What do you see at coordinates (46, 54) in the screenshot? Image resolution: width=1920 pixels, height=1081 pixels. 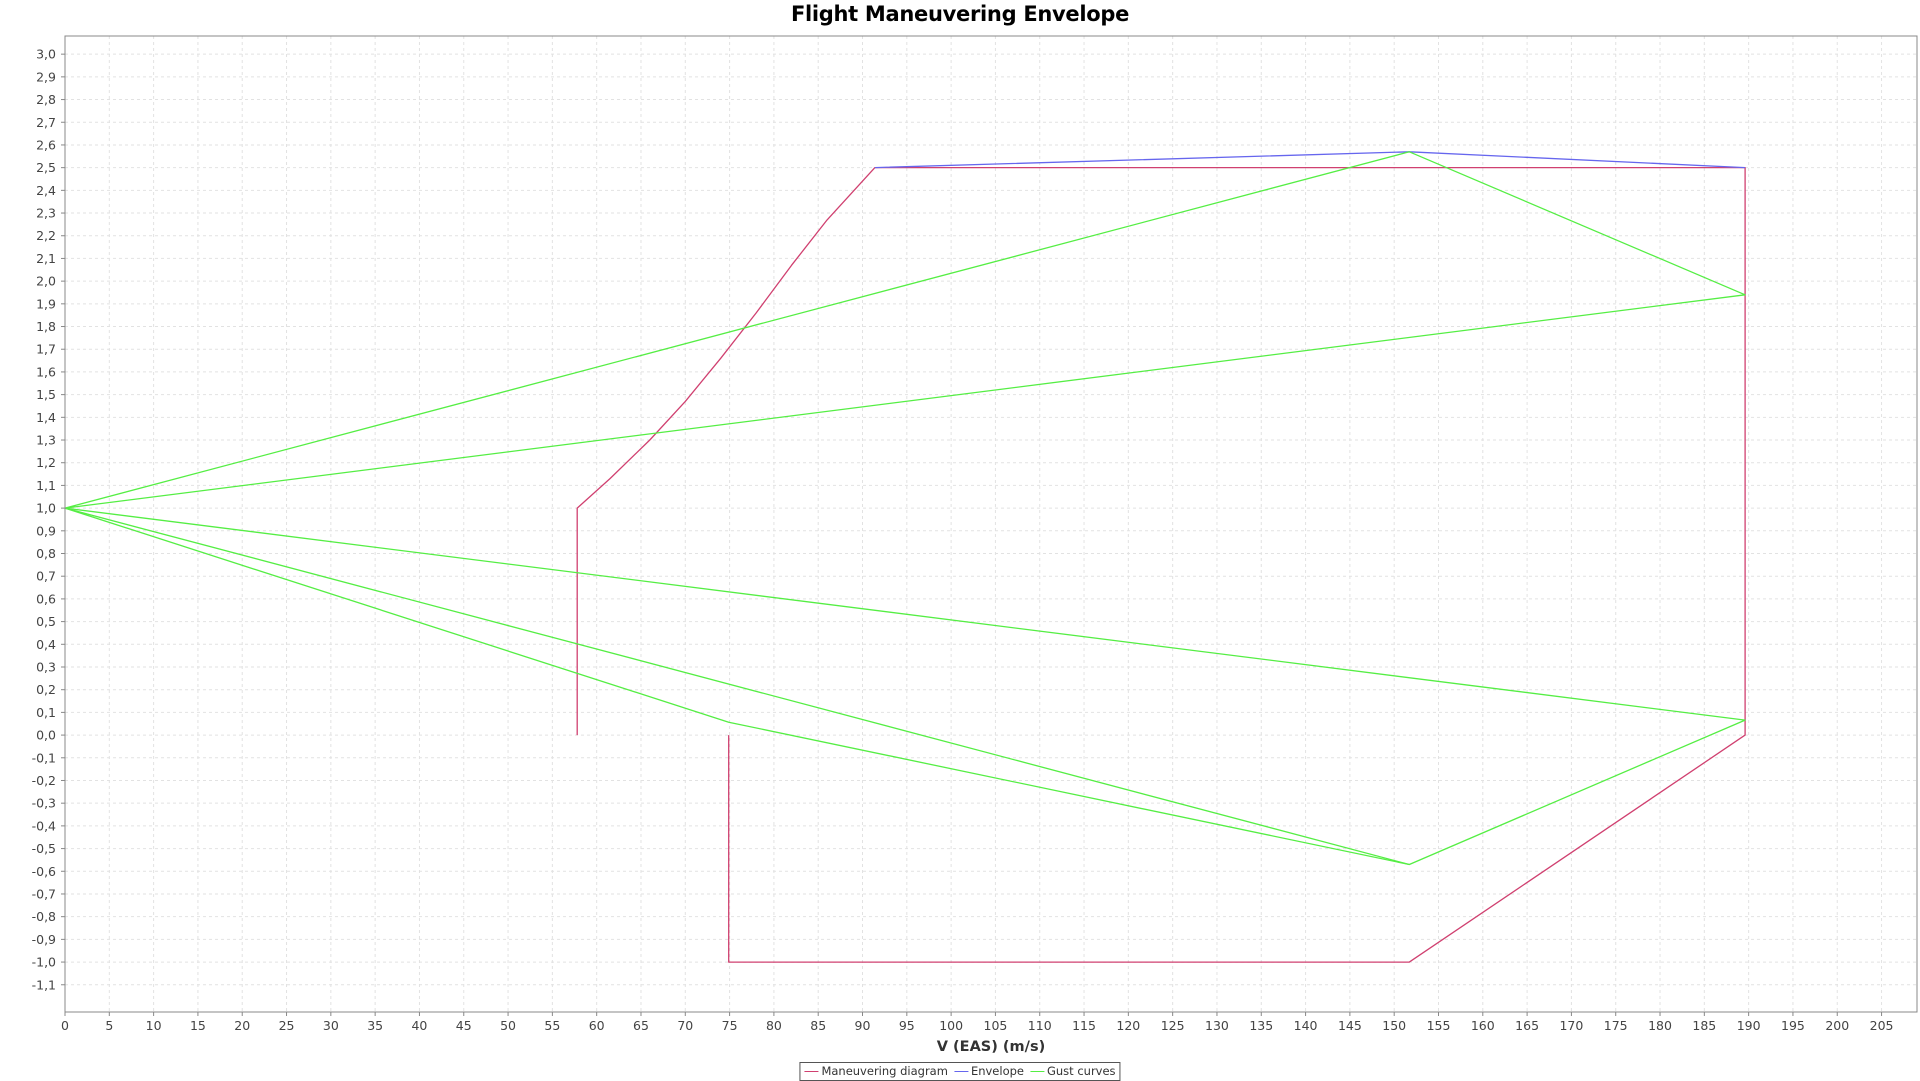 I see `y-tick-label: 3,0` at bounding box center [46, 54].